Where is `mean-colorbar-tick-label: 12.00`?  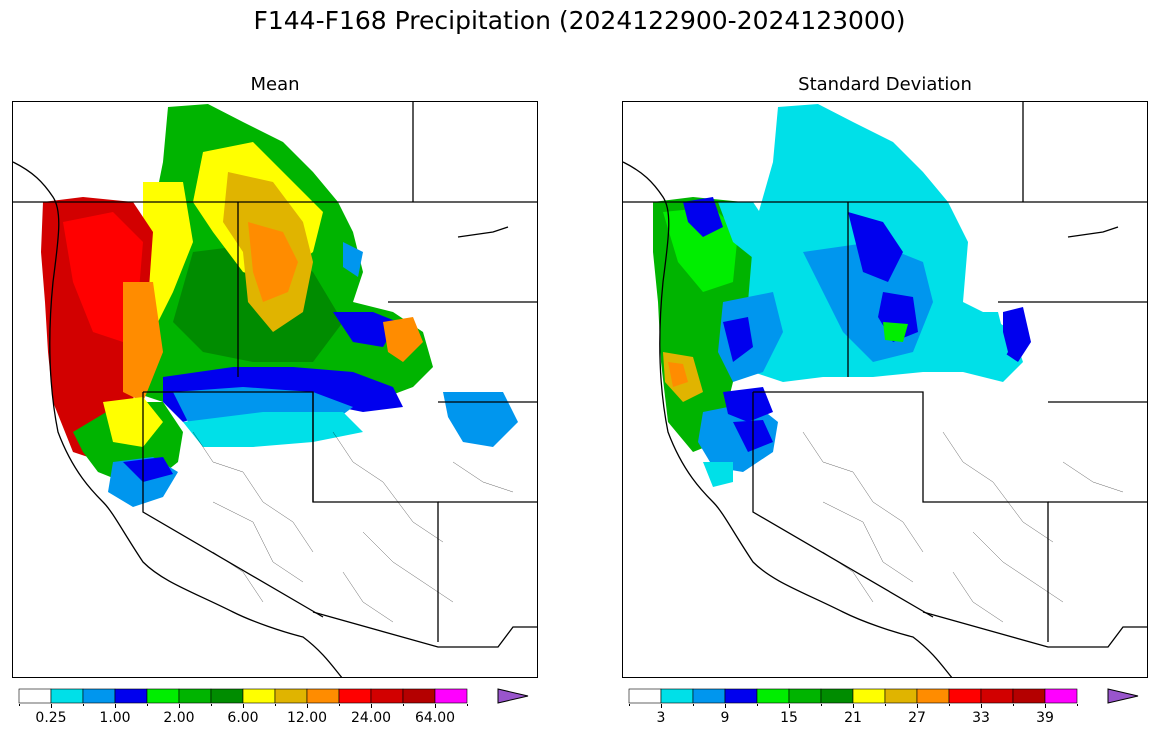
mean-colorbar-tick-label: 12.00 is located at coordinates (307, 718).